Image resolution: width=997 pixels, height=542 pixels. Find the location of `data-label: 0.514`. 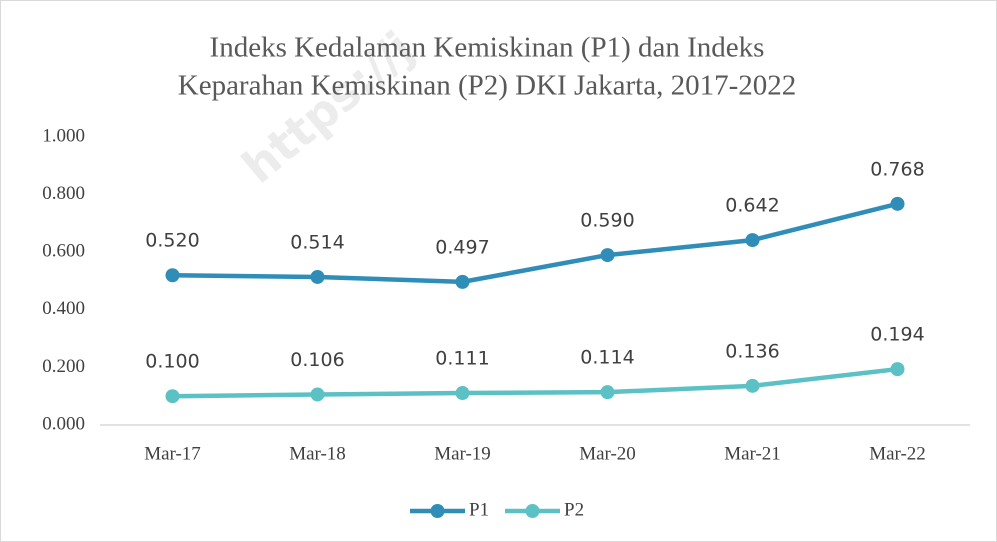

data-label: 0.514 is located at coordinates (317, 242).